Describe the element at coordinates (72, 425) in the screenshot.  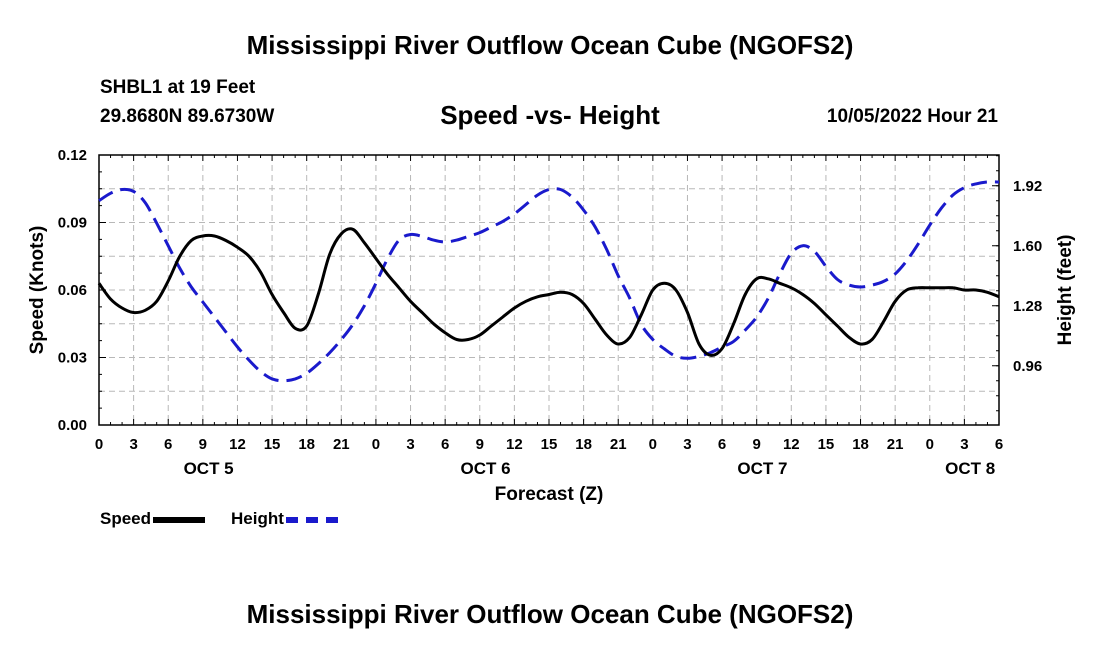
I see `y-tick-label: 0.00` at that location.